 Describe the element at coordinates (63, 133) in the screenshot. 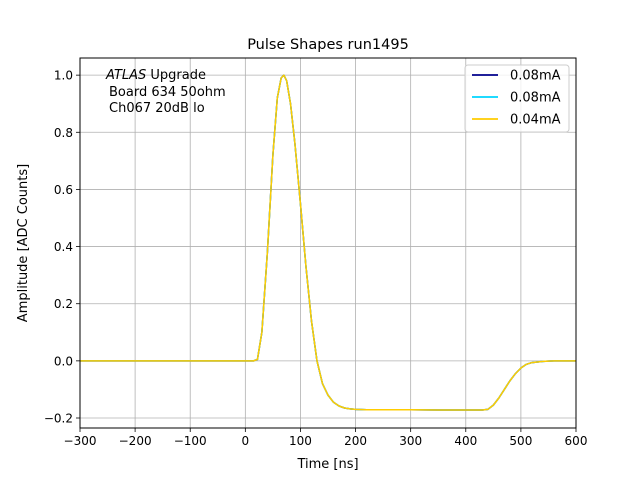

I see `y-tick-label: 0.8` at that location.